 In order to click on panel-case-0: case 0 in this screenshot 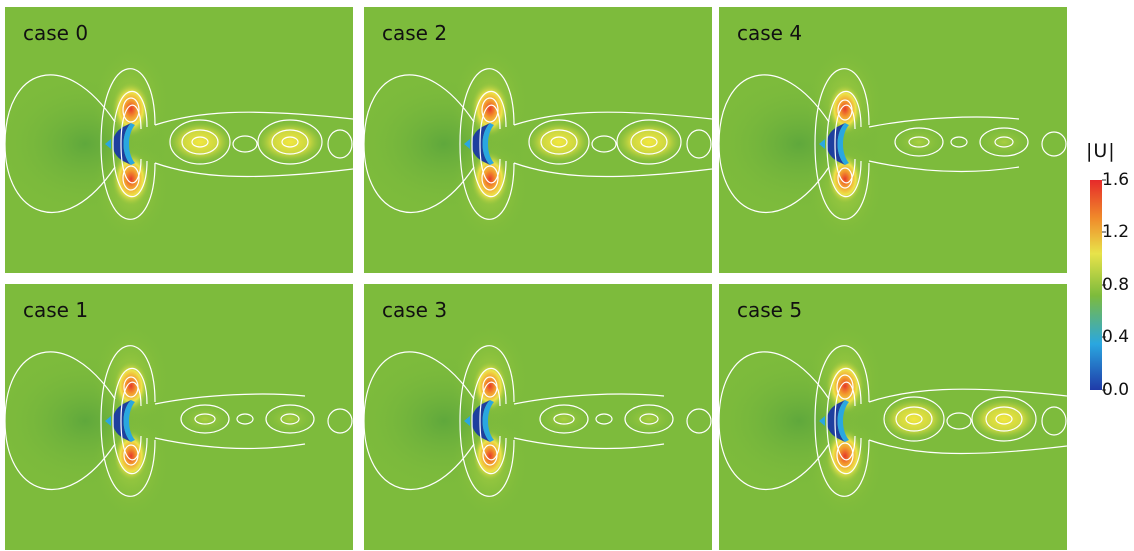, I will do `click(179, 140)`.